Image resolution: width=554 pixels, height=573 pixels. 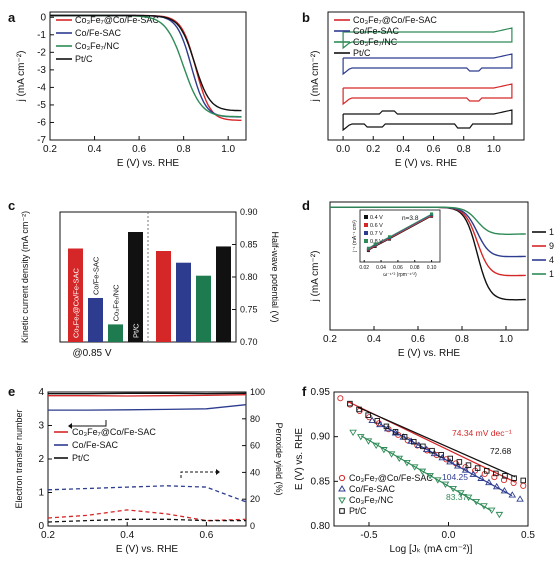 What do you see at coordinates (426, 163) in the screenshot?
I see `x-axis-label: E (V) vs. RHE` at bounding box center [426, 163].